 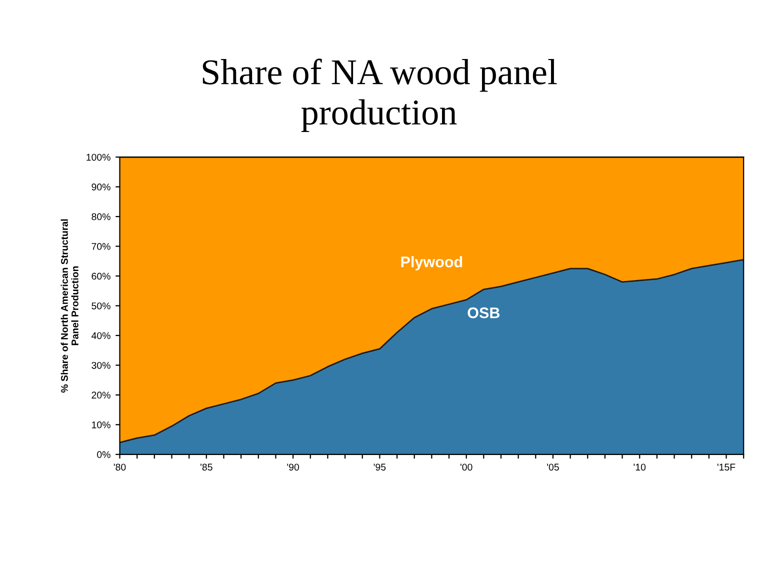 What do you see at coordinates (101, 336) in the screenshot?
I see `y-tick-label: 40%` at bounding box center [101, 336].